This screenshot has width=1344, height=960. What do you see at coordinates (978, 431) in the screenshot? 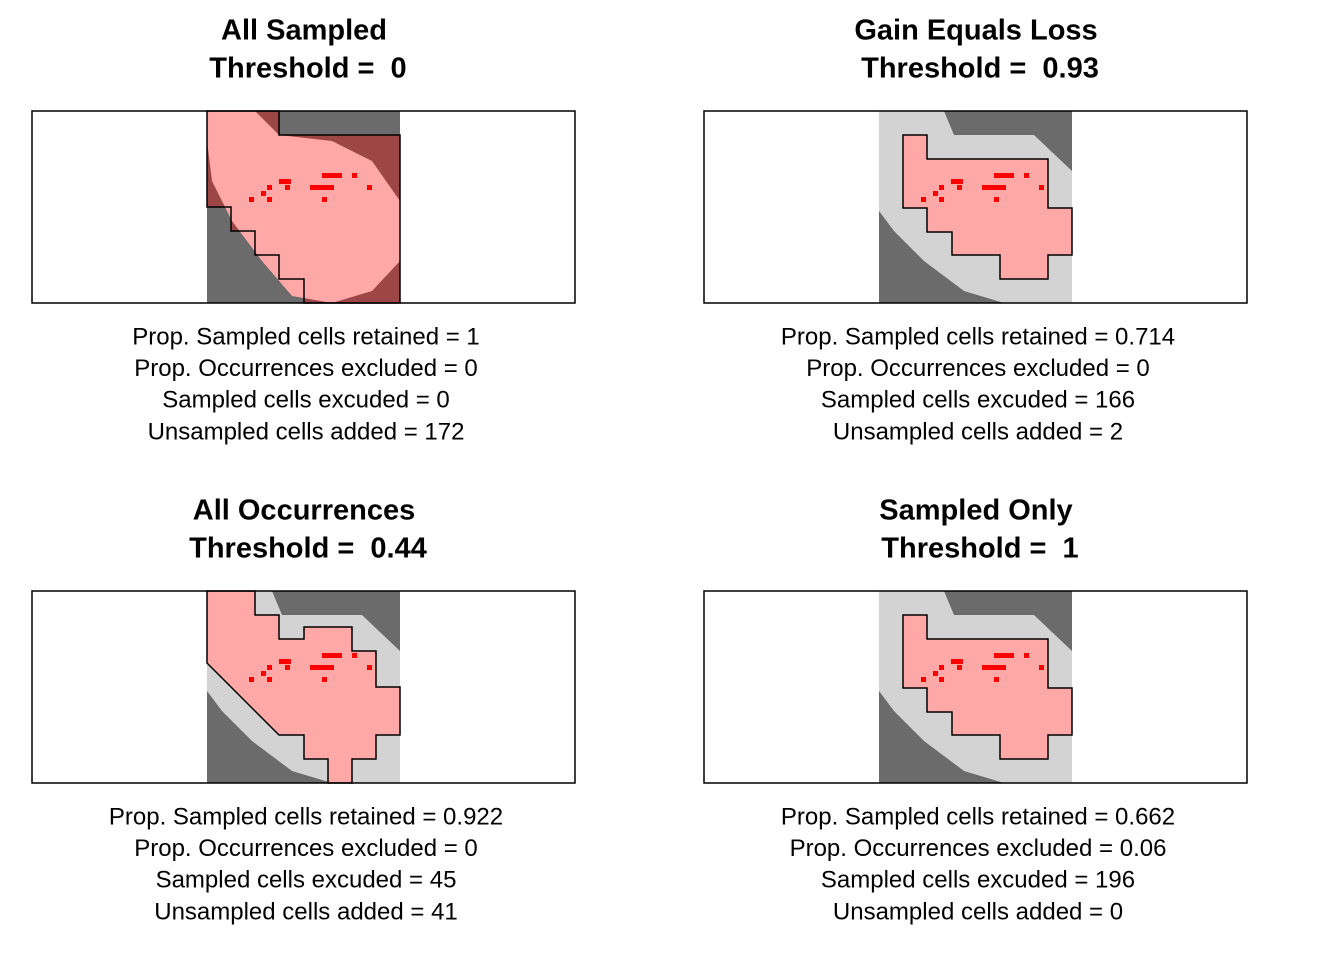
I see `stat-line: Unsampled cells added = 2` at bounding box center [978, 431].